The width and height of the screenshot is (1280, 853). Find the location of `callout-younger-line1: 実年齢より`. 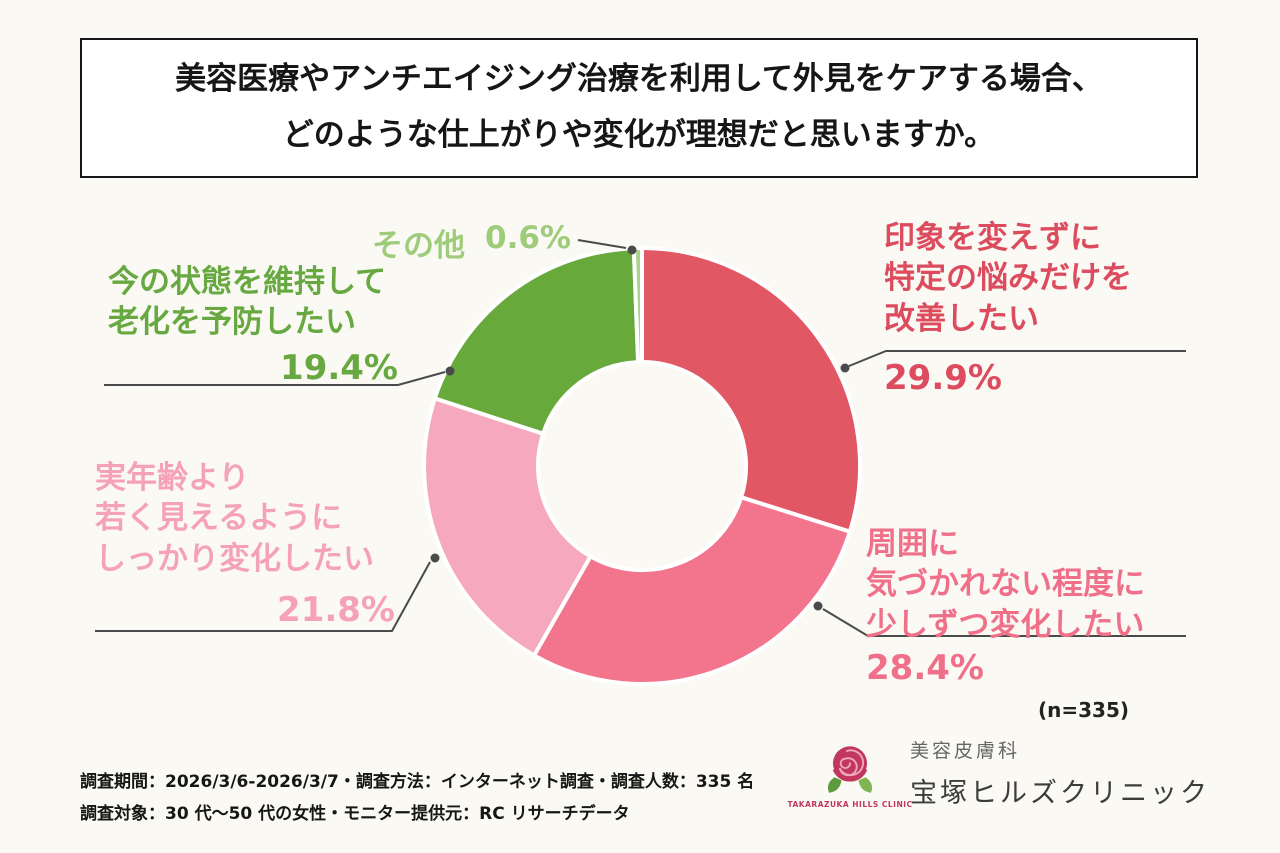

callout-younger-line1: 実年齢より is located at coordinates (172, 478).